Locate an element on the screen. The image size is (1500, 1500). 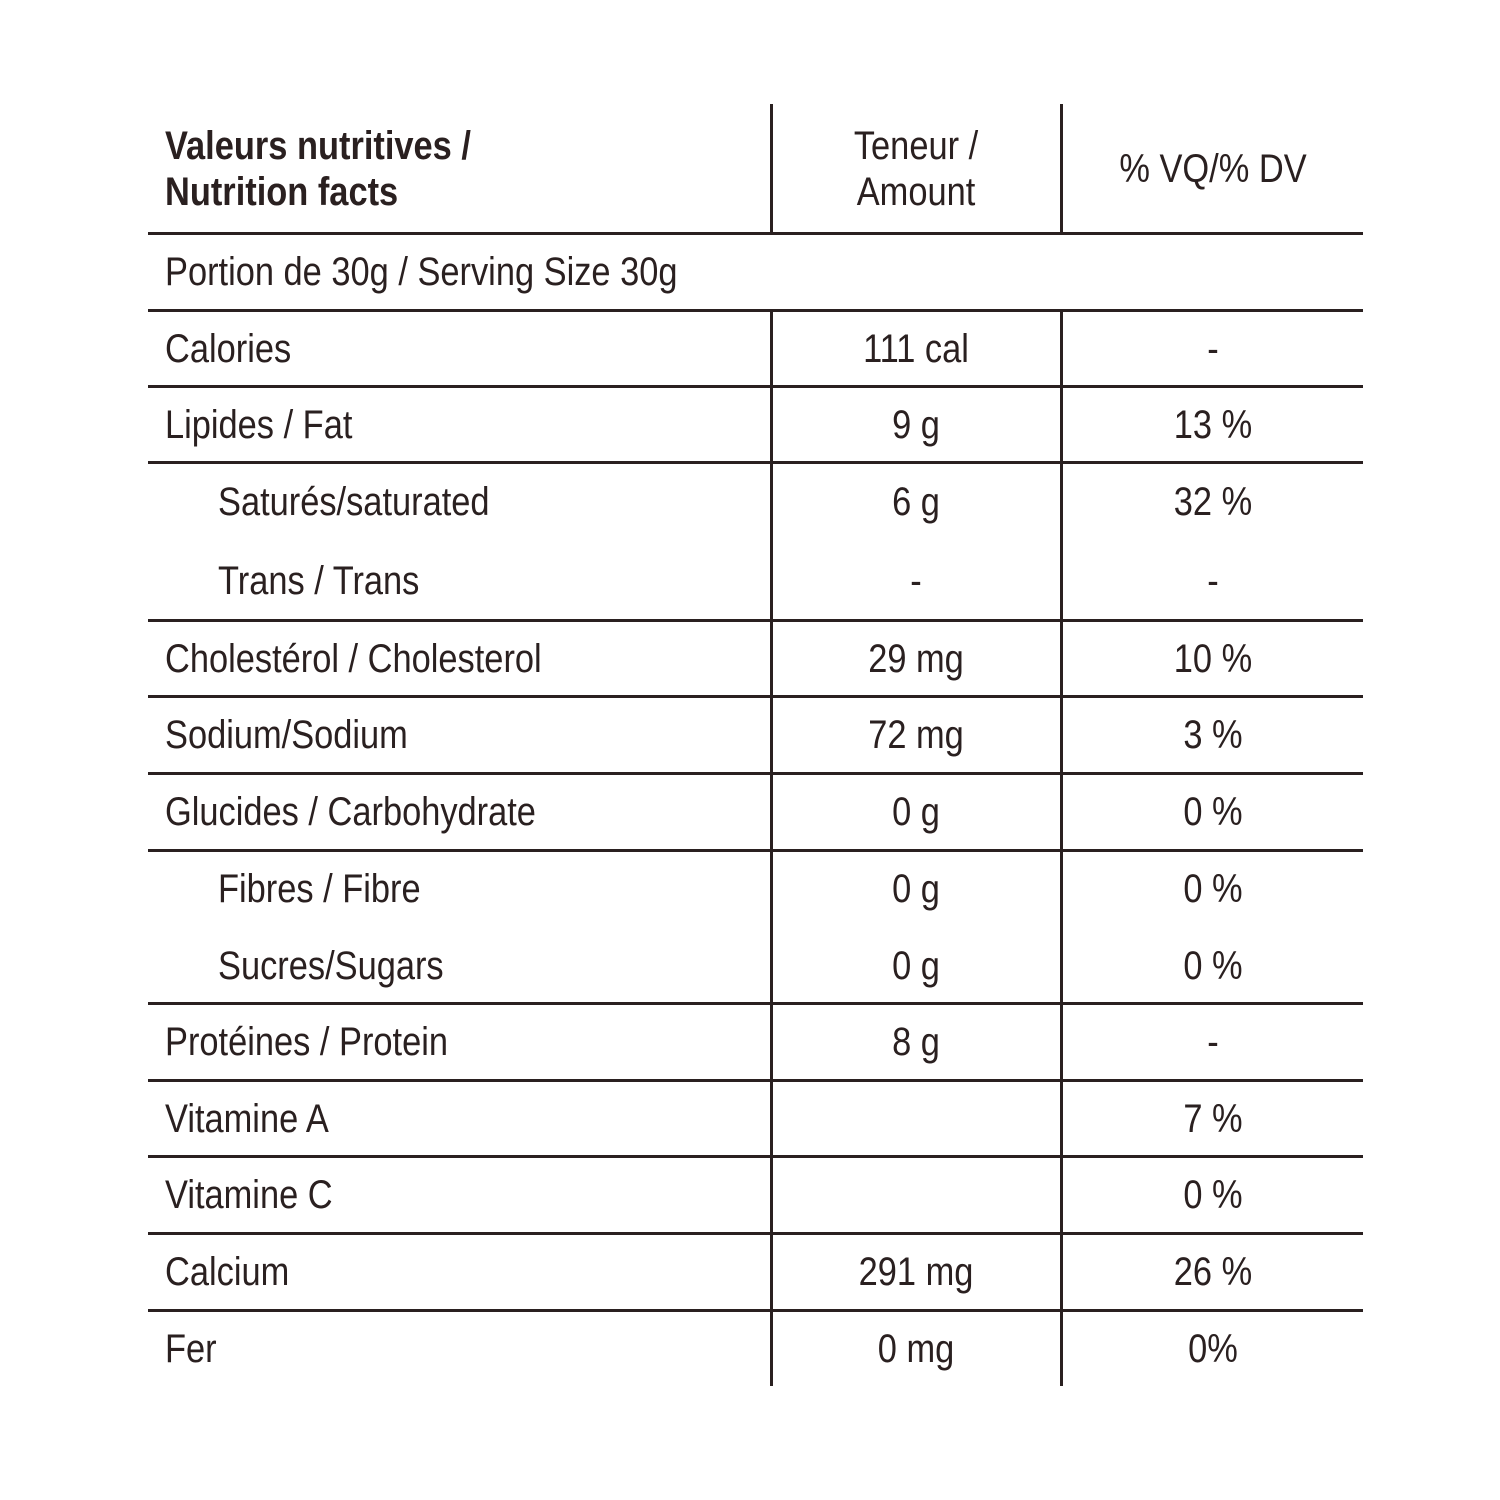
nutrient-amount: 72 mg is located at coordinates (916, 735).